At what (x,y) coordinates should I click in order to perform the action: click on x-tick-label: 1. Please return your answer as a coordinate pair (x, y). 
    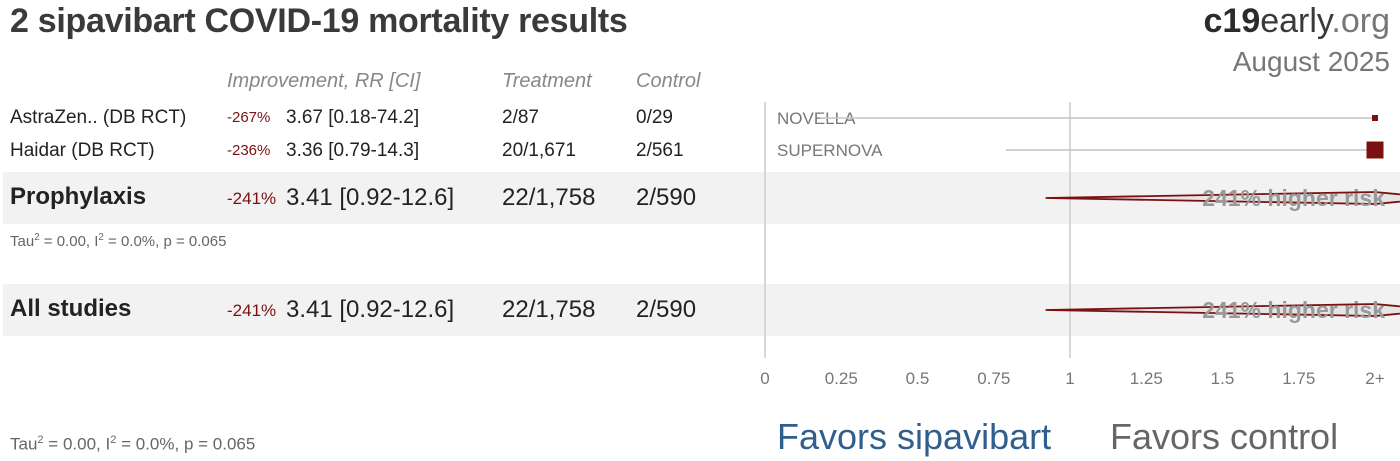
    Looking at the image, I should click on (1069, 378).